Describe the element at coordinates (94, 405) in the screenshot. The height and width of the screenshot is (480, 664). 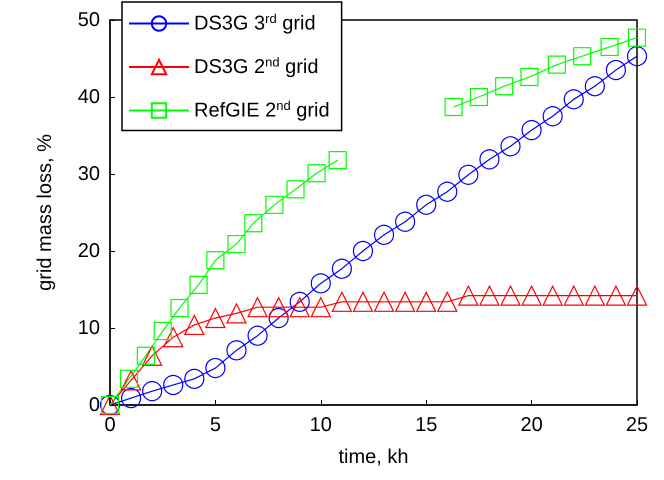
I see `y-tick-label: 0` at that location.